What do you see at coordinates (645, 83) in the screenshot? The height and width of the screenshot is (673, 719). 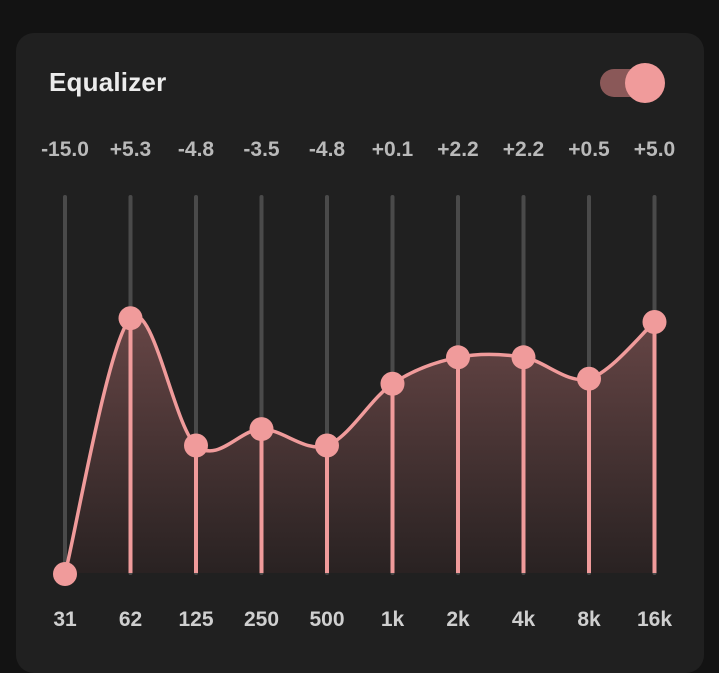 I see `toggle-knob` at bounding box center [645, 83].